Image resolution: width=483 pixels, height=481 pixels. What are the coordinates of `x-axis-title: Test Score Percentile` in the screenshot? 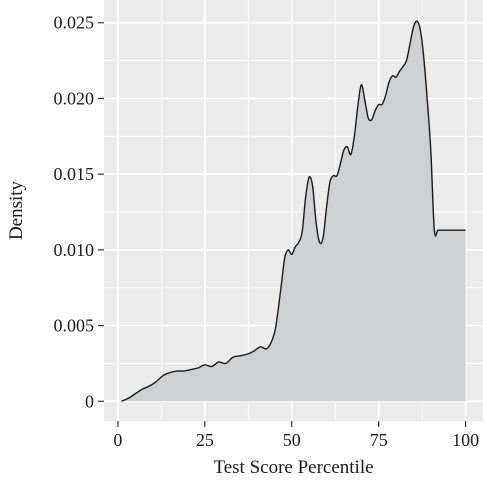 It's located at (293, 467).